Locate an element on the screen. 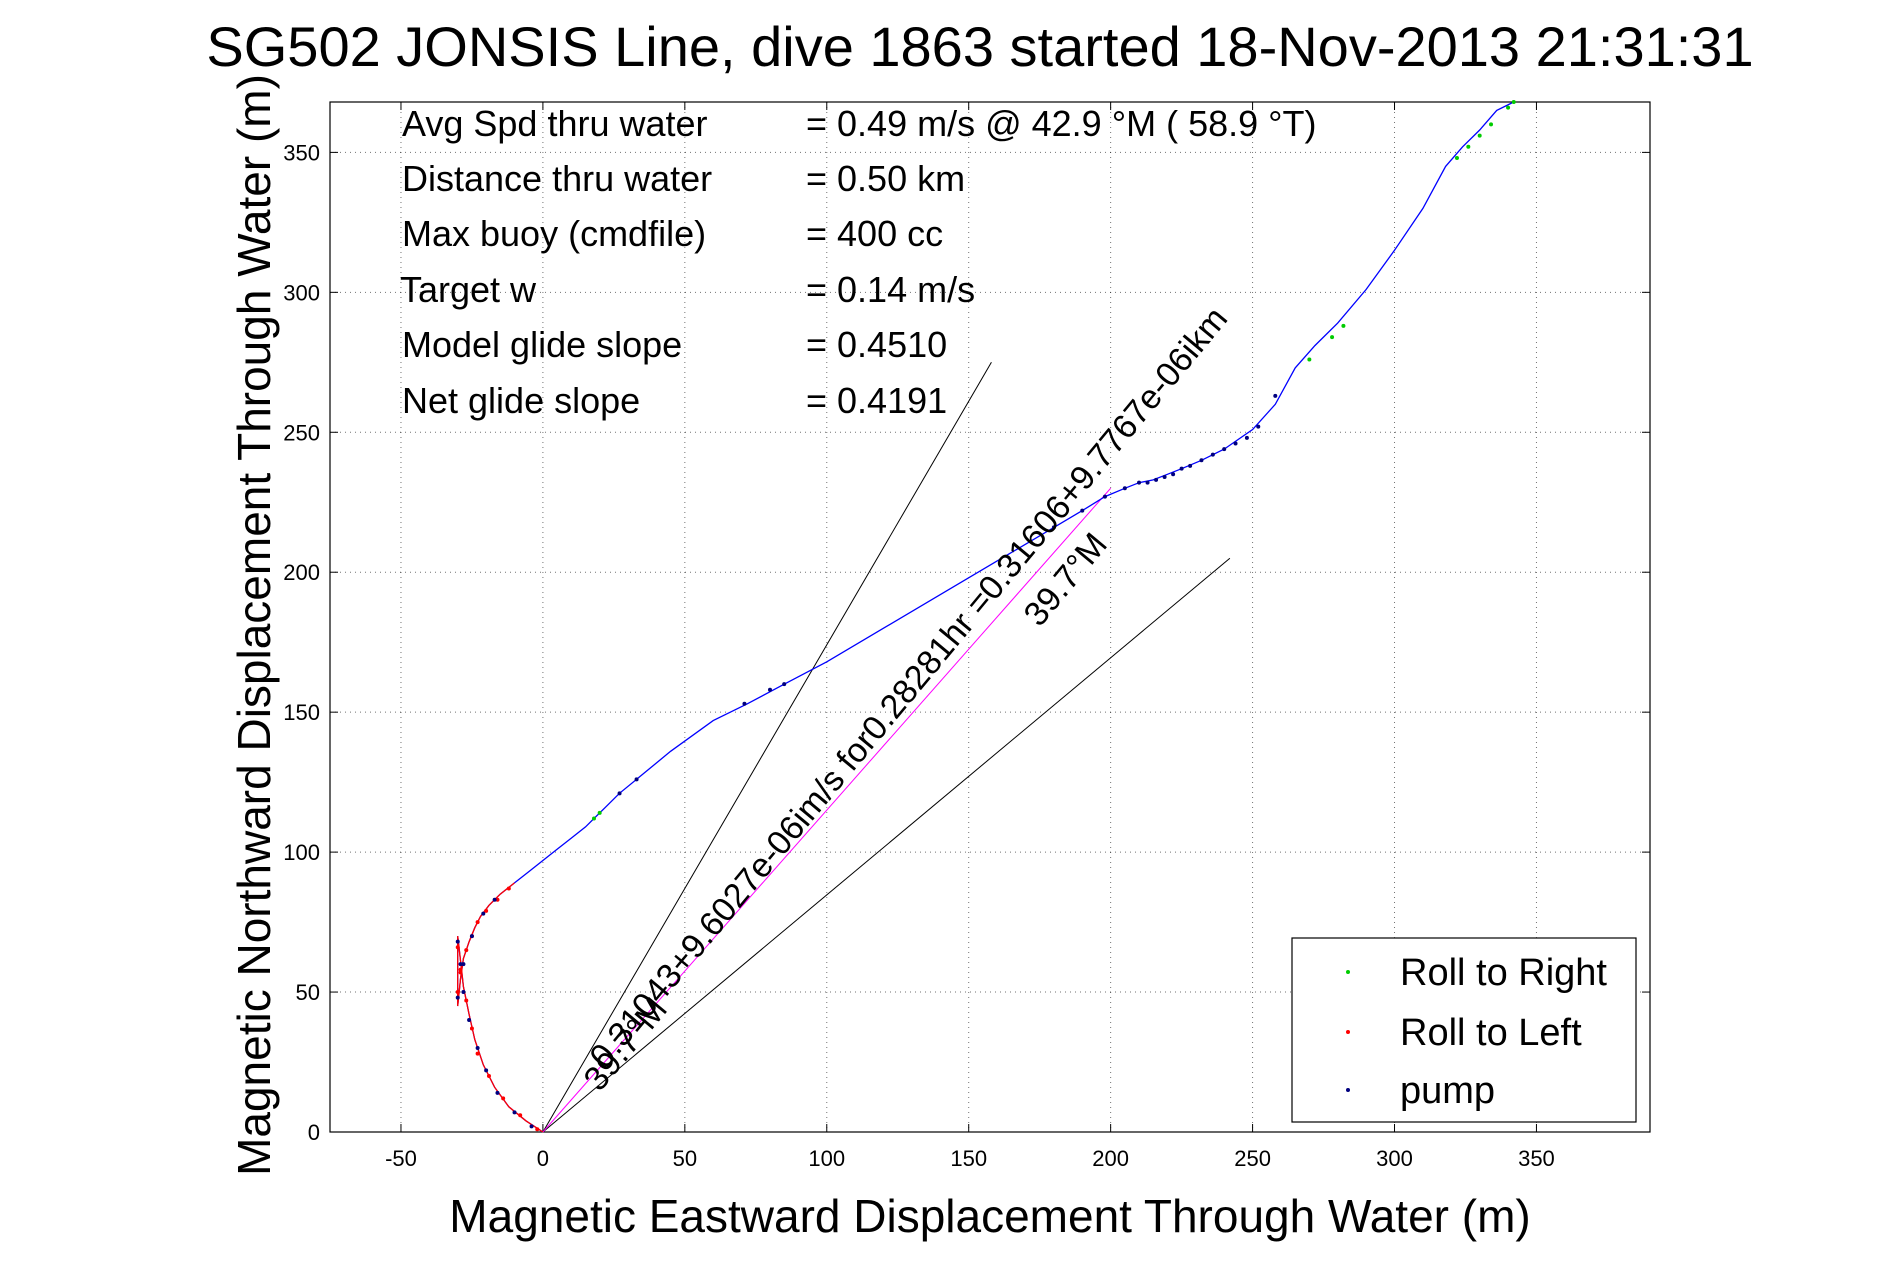  x-tick-label: 0 is located at coordinates (543, 1158).